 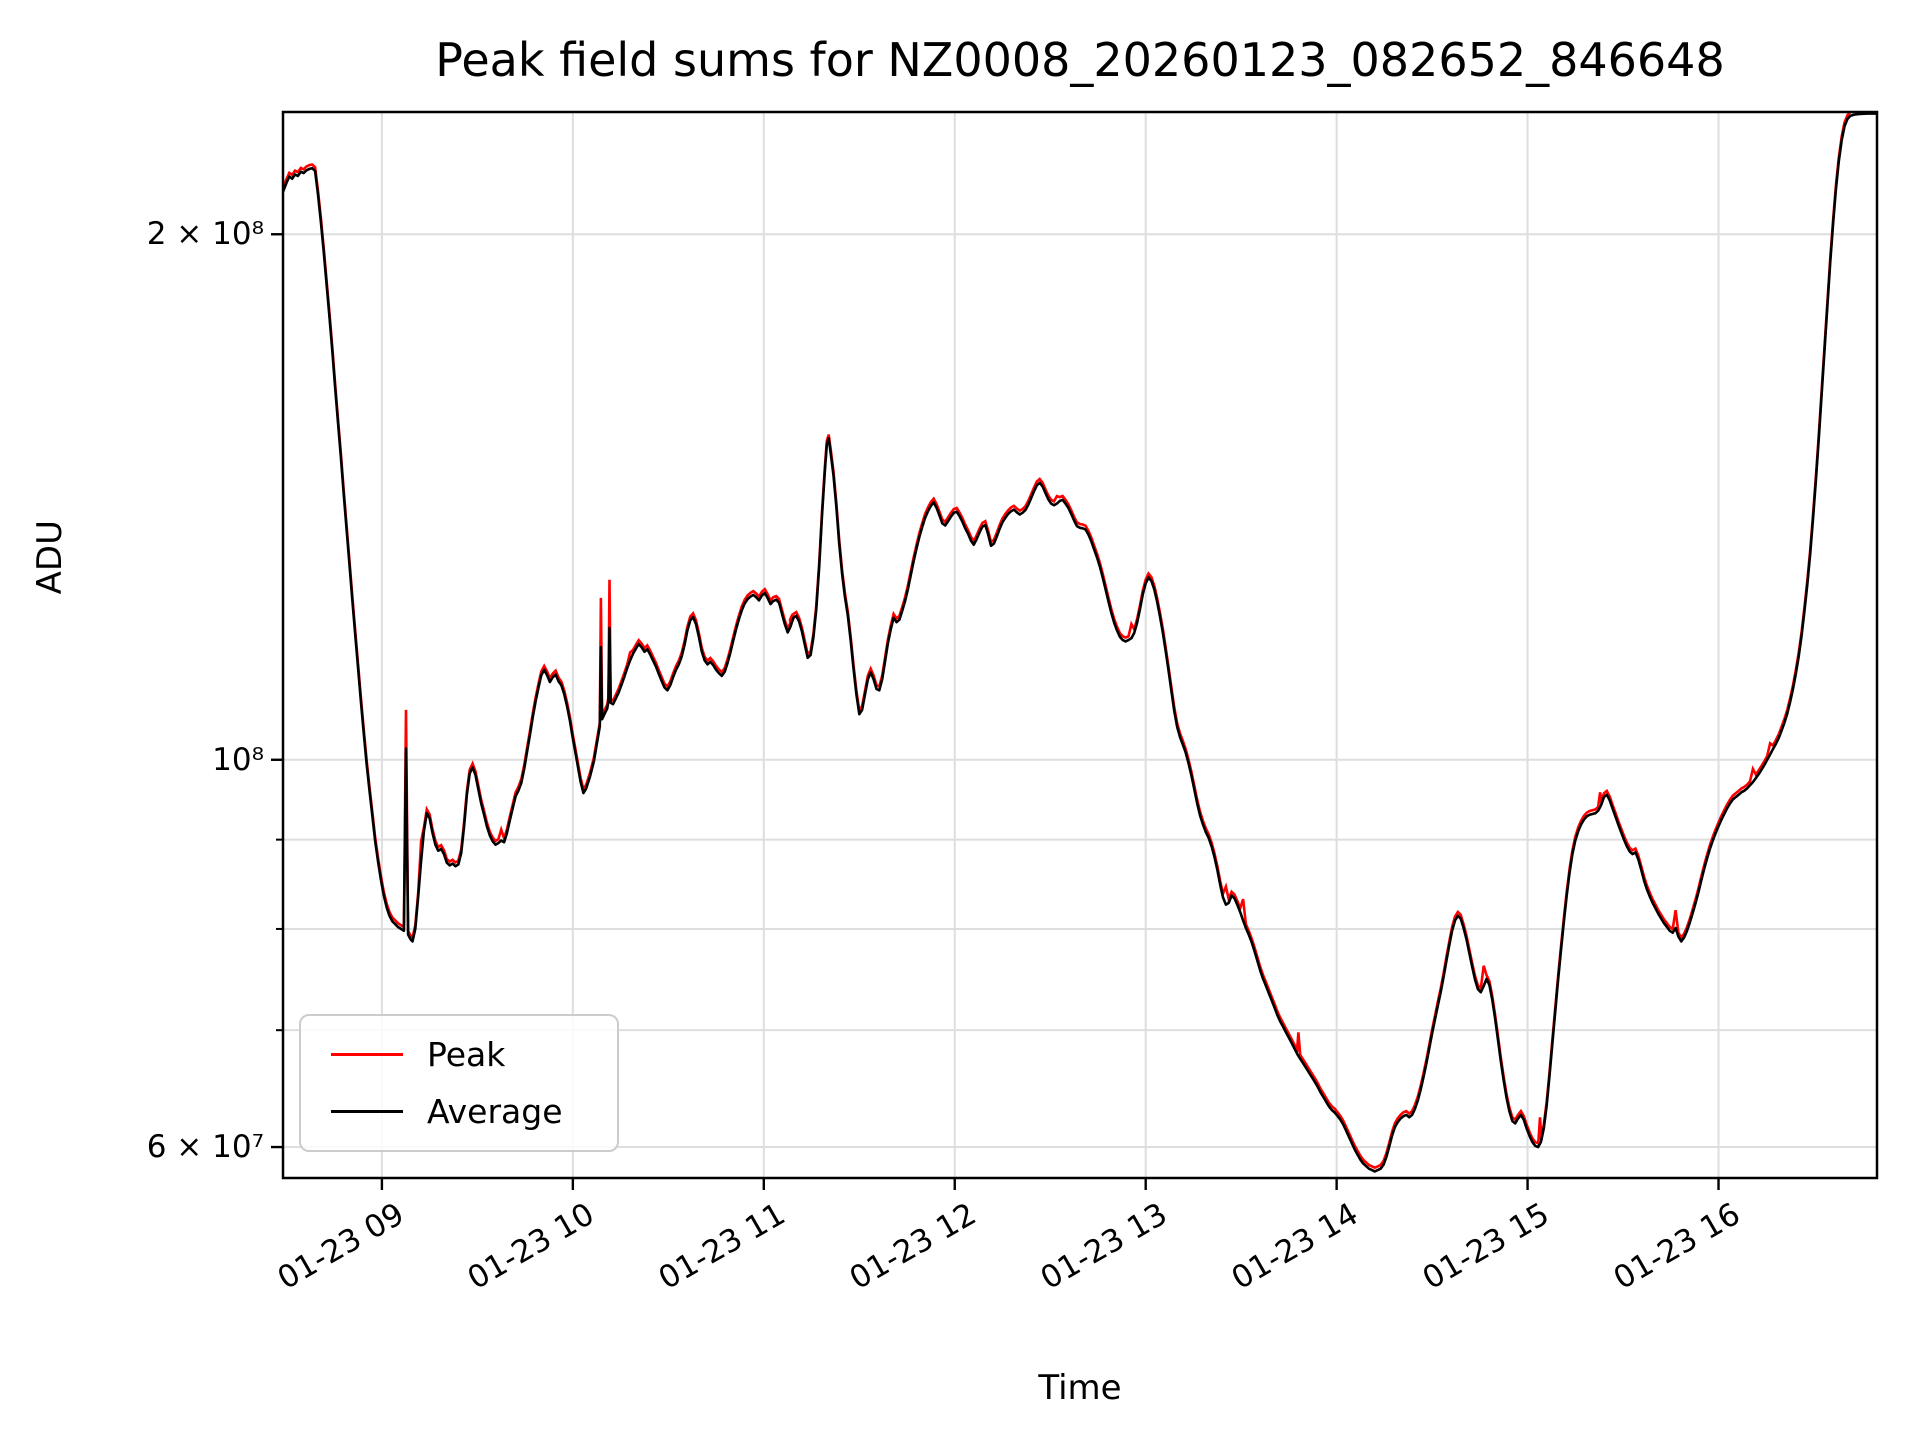 I want to click on legend: Peak Average, so click(x=459, y=1083).